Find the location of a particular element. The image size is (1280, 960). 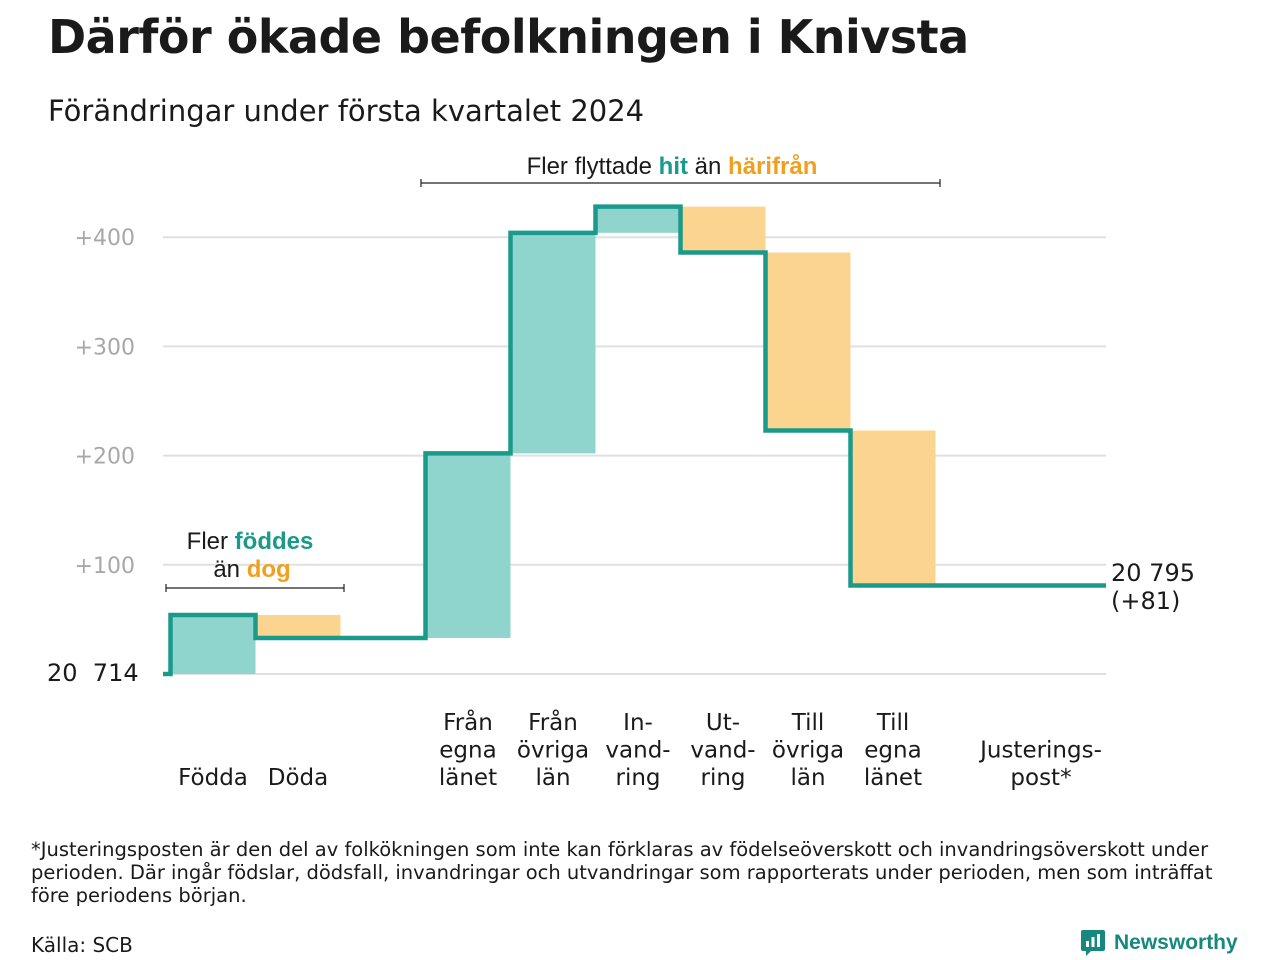

migration-anno-orange: härifrån is located at coordinates (772, 166).